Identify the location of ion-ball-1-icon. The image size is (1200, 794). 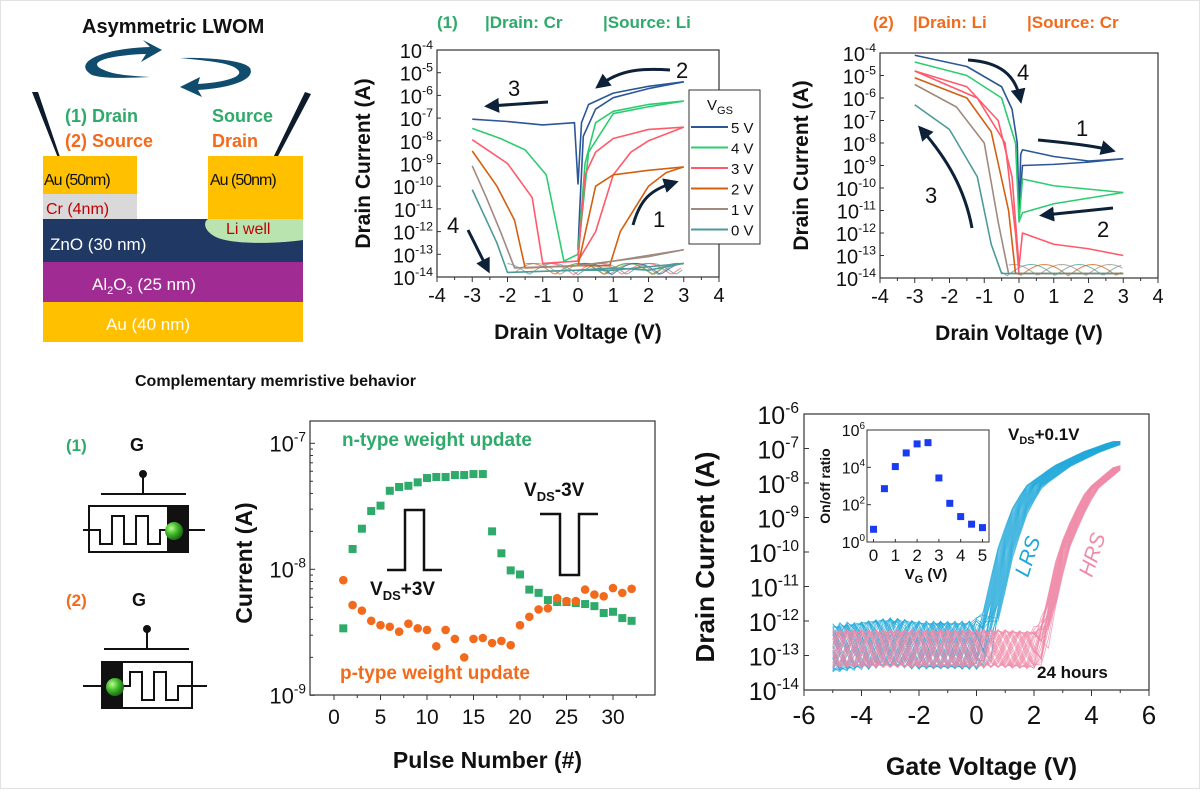
(174, 531).